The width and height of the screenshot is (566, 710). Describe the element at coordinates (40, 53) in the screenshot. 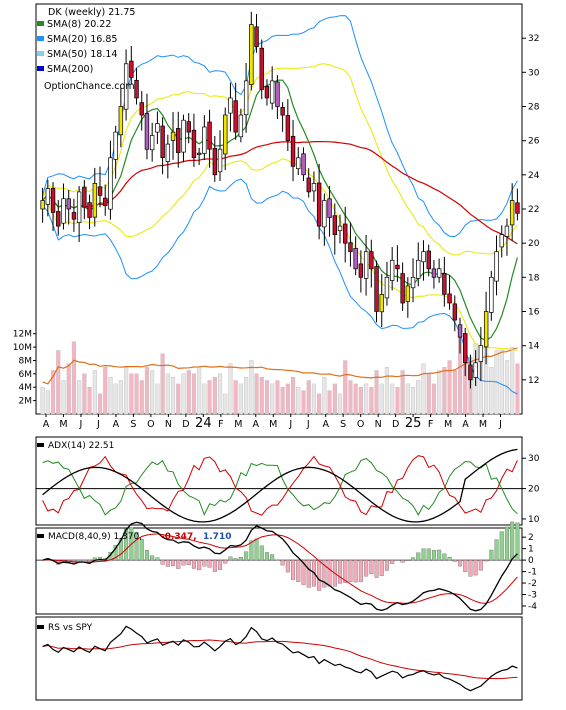

I see `legend-swatch-sma50` at that location.